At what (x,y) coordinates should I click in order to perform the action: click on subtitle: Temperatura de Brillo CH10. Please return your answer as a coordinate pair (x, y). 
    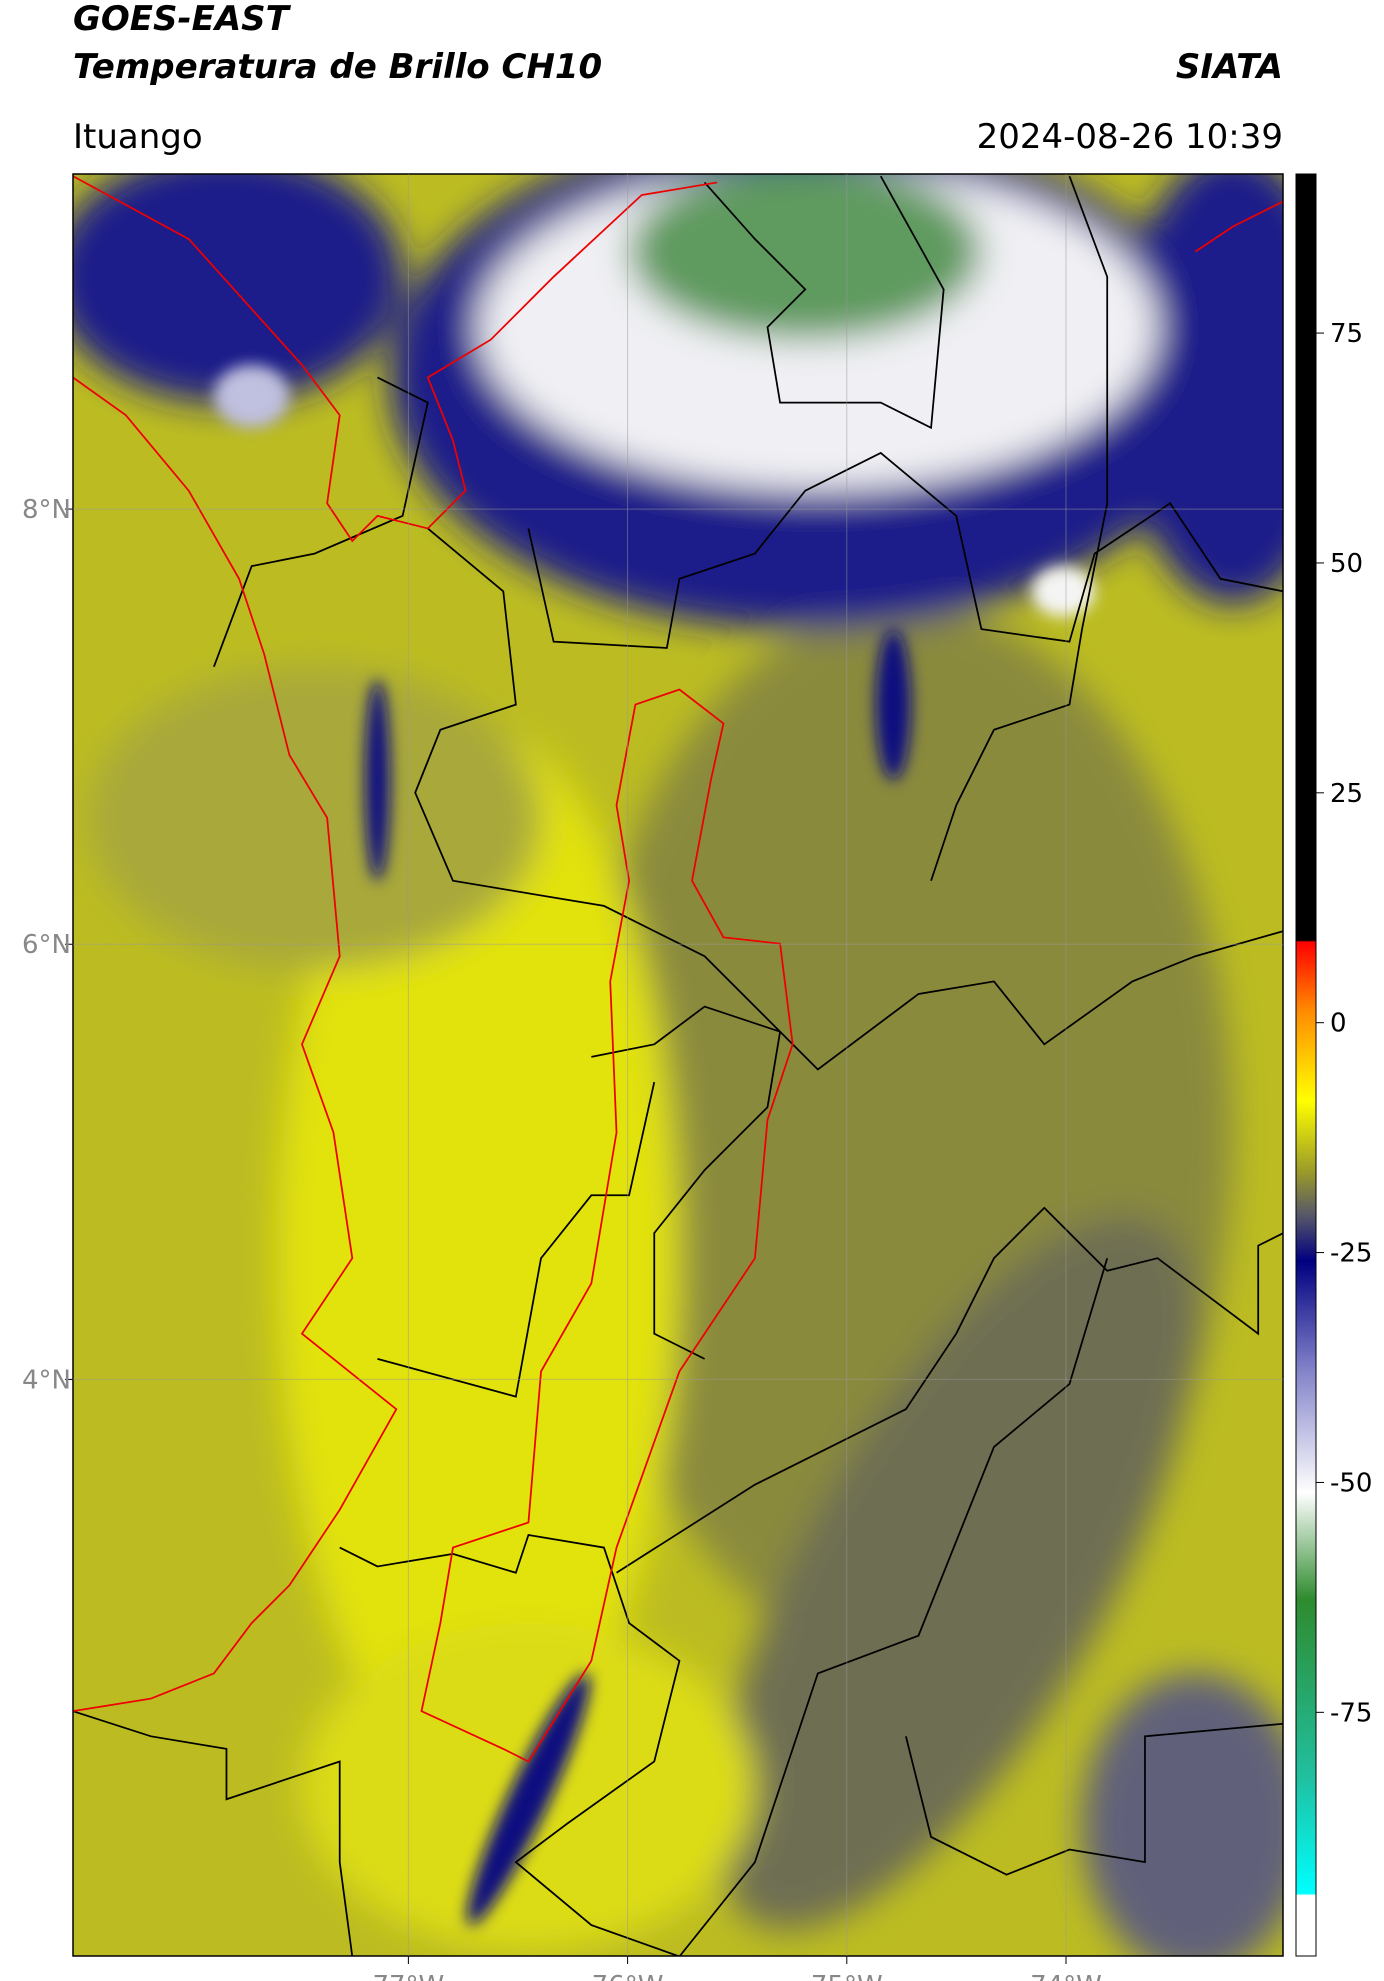
    Looking at the image, I should click on (337, 67).